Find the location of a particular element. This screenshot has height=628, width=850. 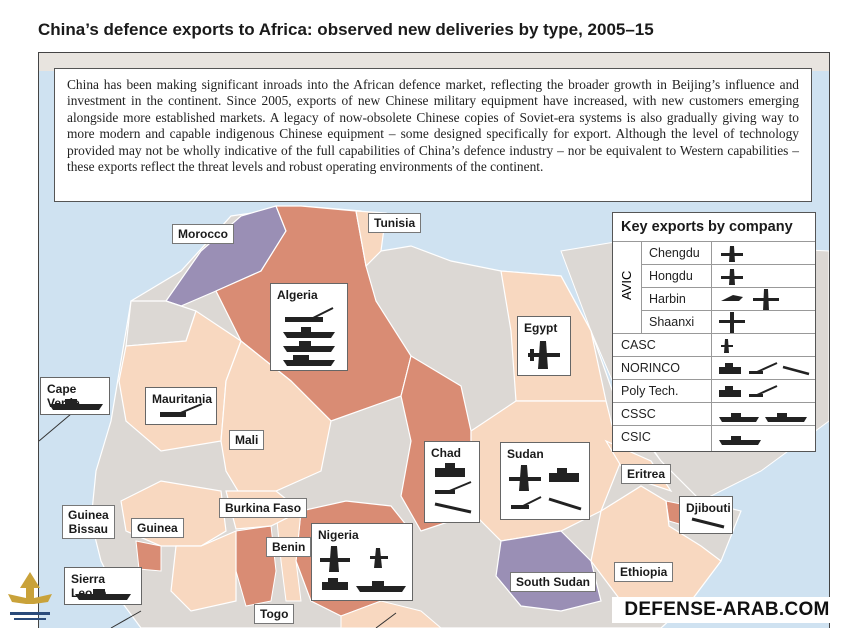

card-djibouti: Djibouti is located at coordinates (706, 515).